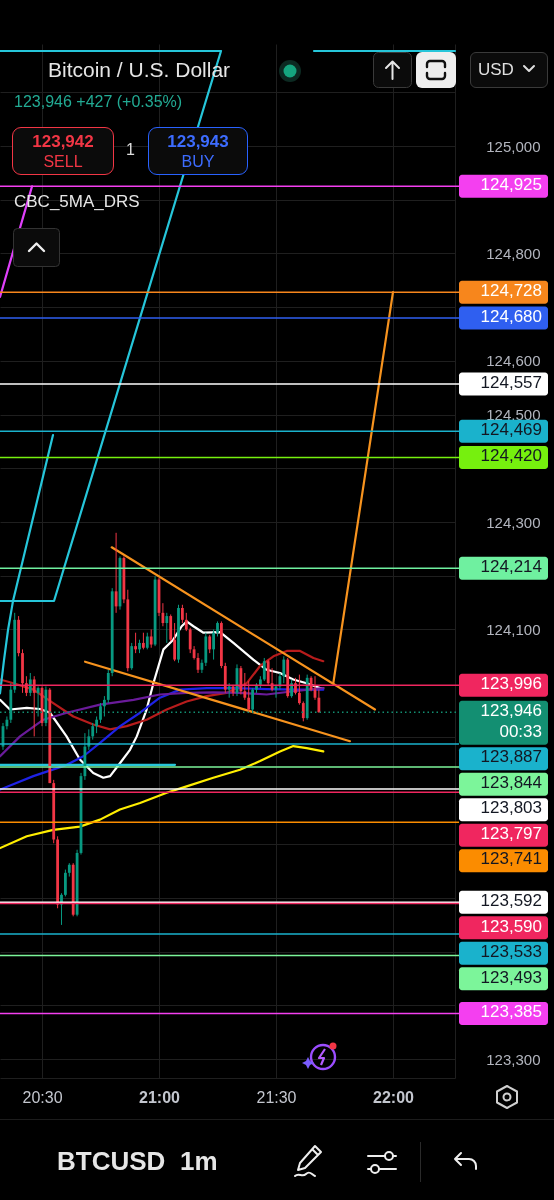 Image resolution: width=554 pixels, height=1200 pixels. I want to click on annotation: BUY, so click(198, 162).